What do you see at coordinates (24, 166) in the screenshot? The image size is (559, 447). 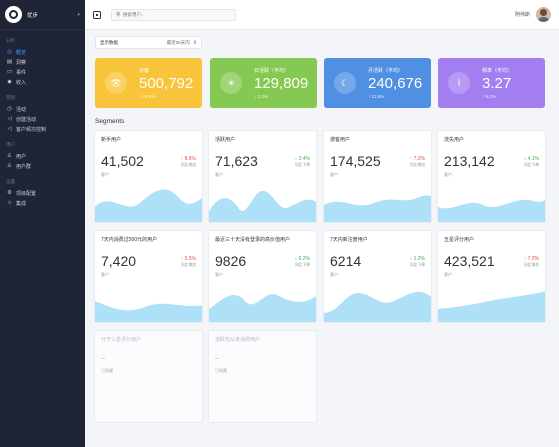 I see `sidebar-item-label: 用户群` at bounding box center [24, 166].